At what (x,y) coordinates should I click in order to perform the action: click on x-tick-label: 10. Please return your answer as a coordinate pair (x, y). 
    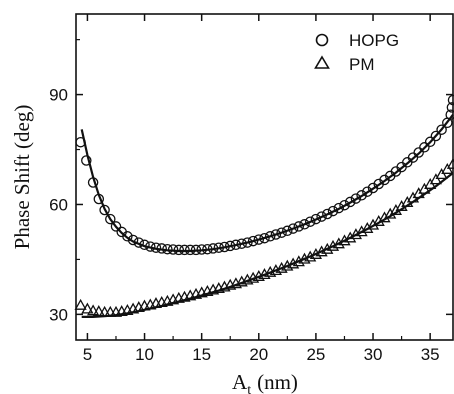
    Looking at the image, I should click on (144, 354).